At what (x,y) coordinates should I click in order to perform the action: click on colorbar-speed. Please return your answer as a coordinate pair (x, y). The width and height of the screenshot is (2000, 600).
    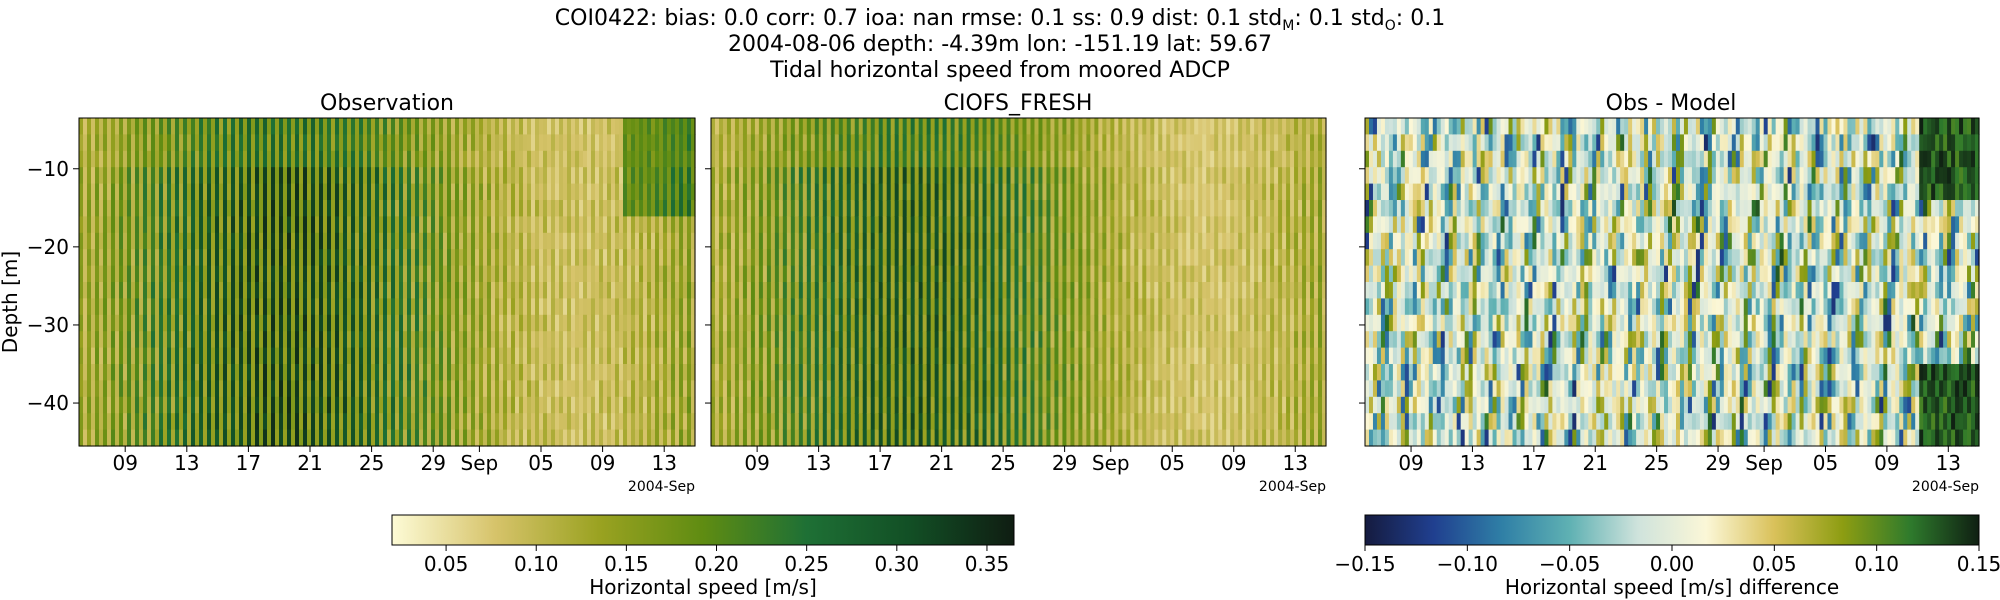
    Looking at the image, I should click on (703, 530).